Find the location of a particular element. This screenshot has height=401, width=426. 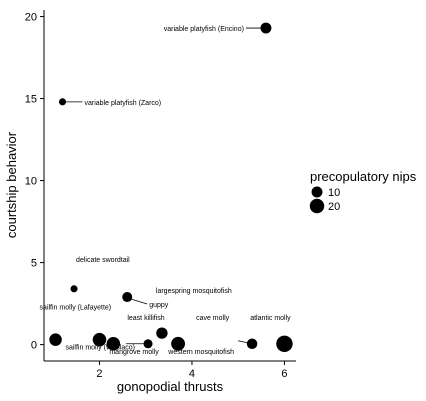

y-tick-label: 15 is located at coordinates (31, 100).